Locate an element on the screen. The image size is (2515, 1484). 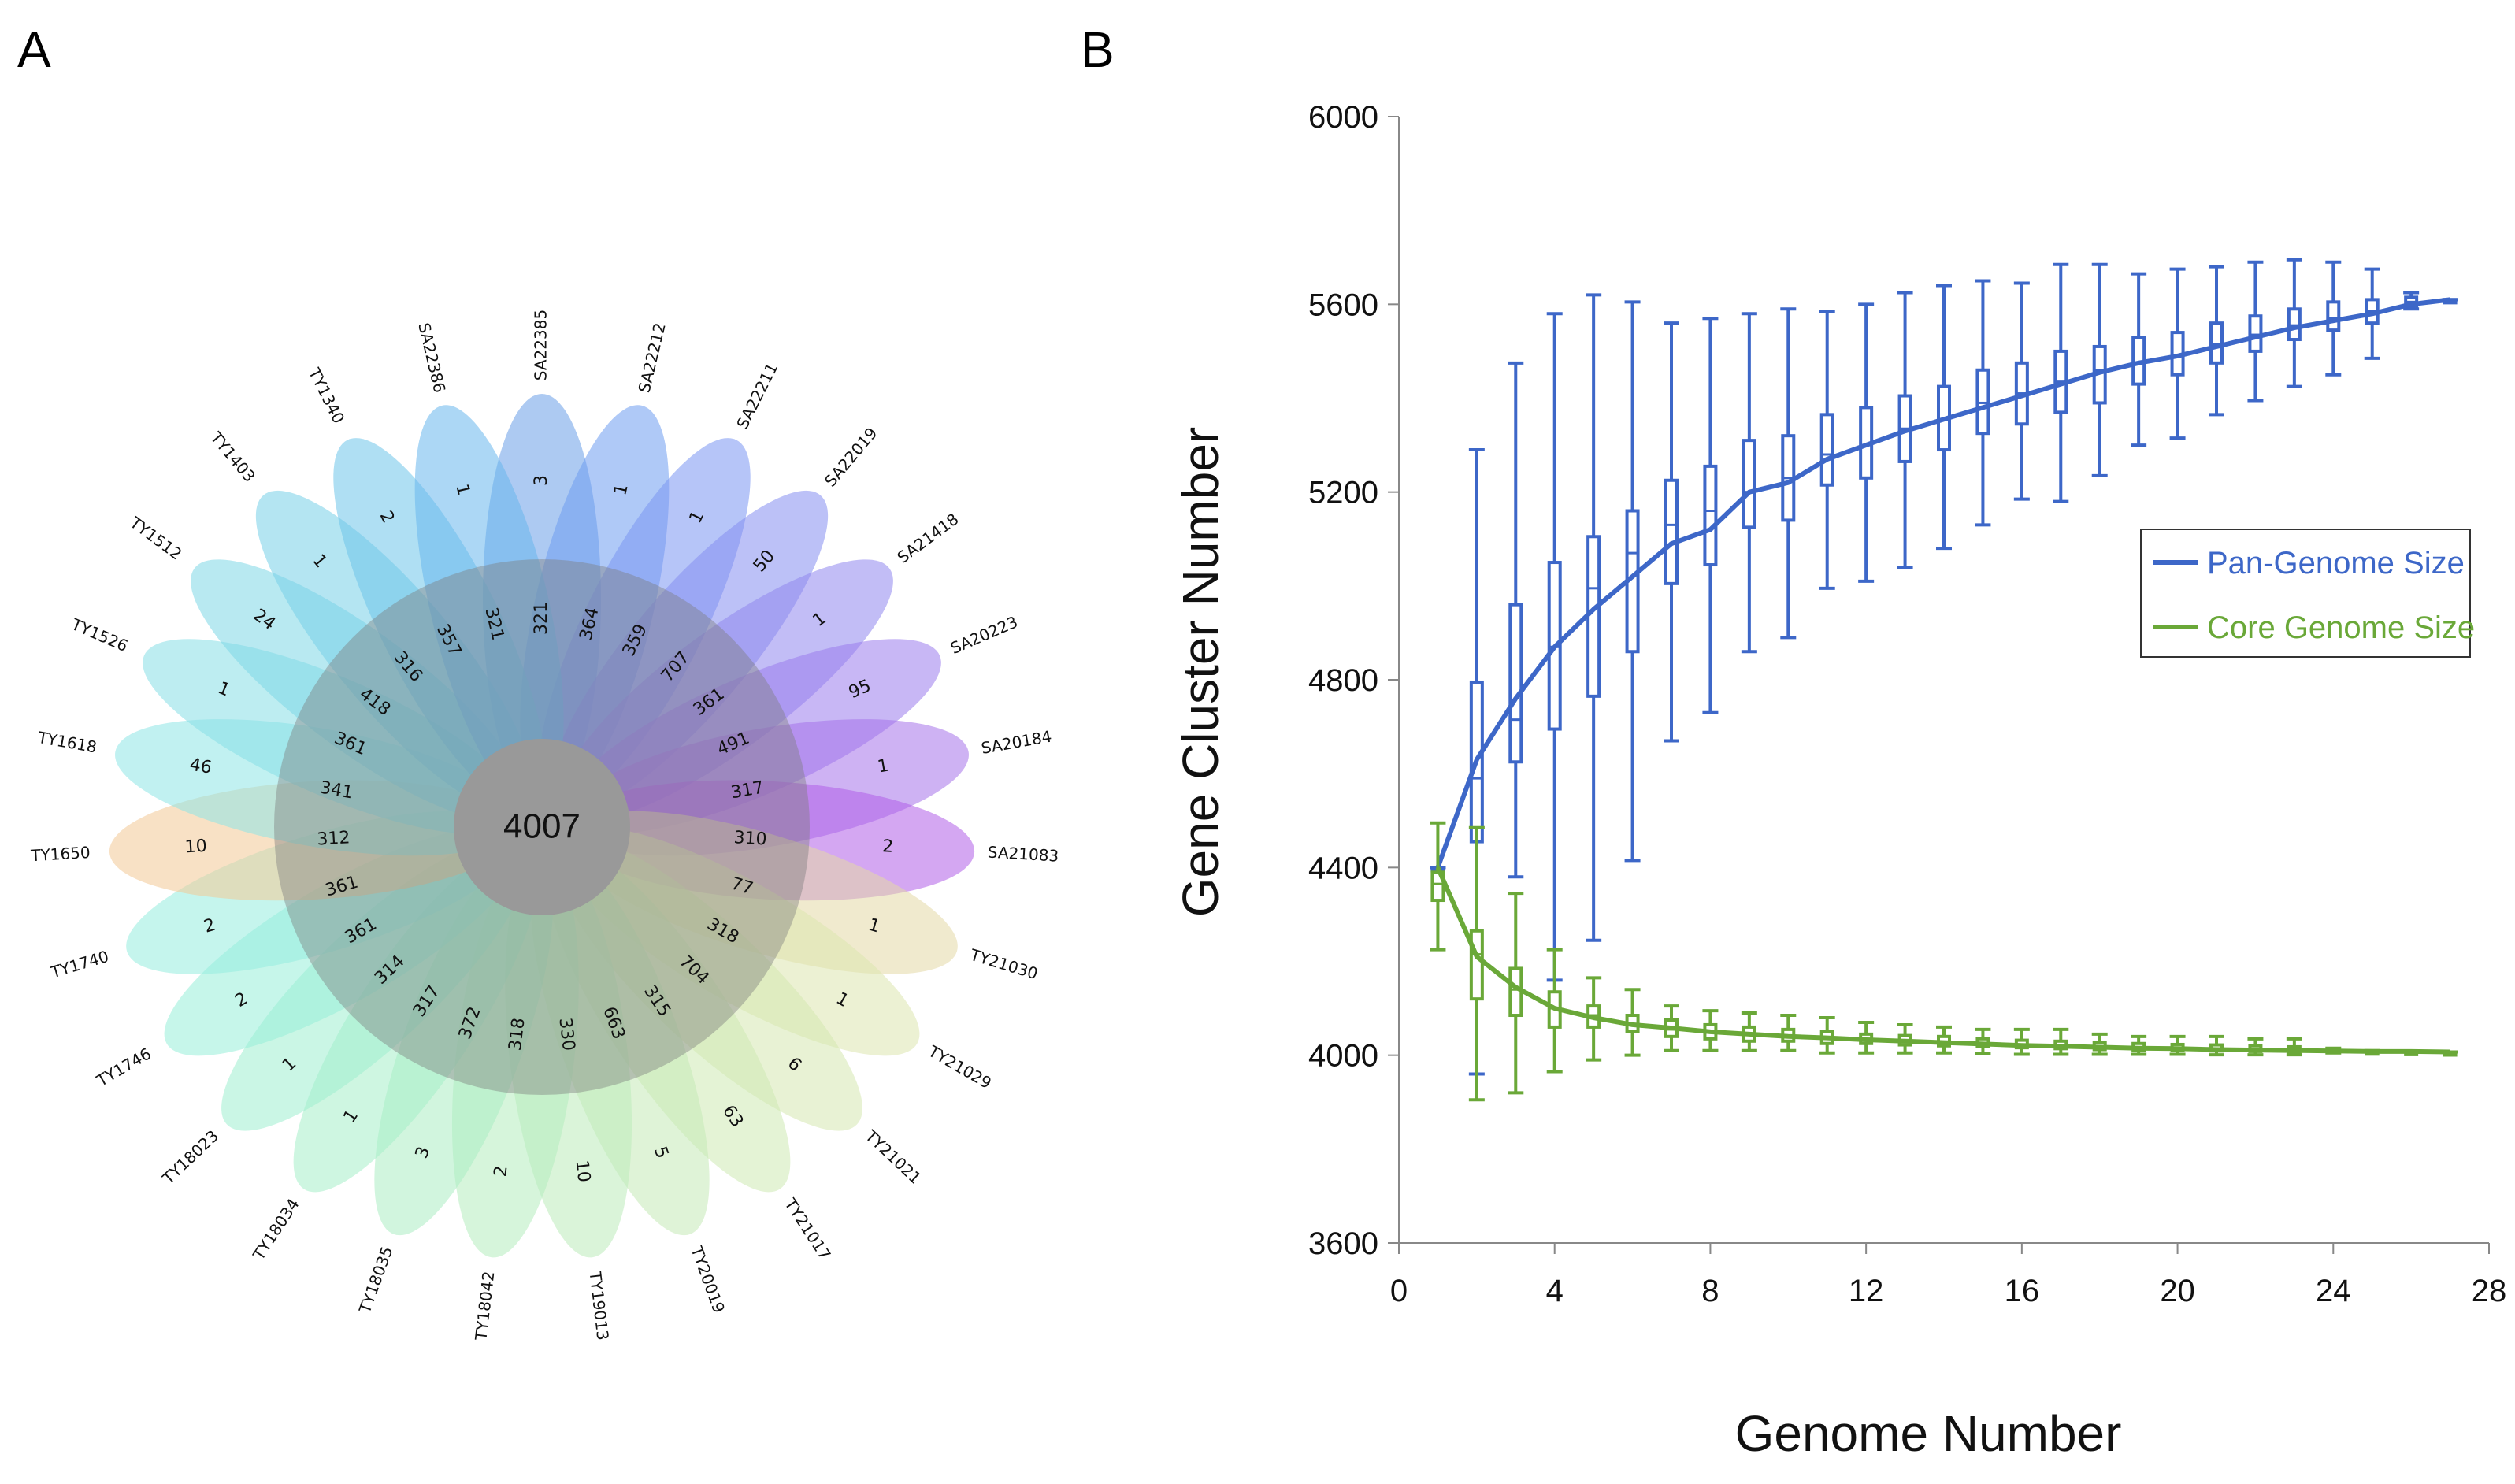
legend-box is located at coordinates (2306, 593).